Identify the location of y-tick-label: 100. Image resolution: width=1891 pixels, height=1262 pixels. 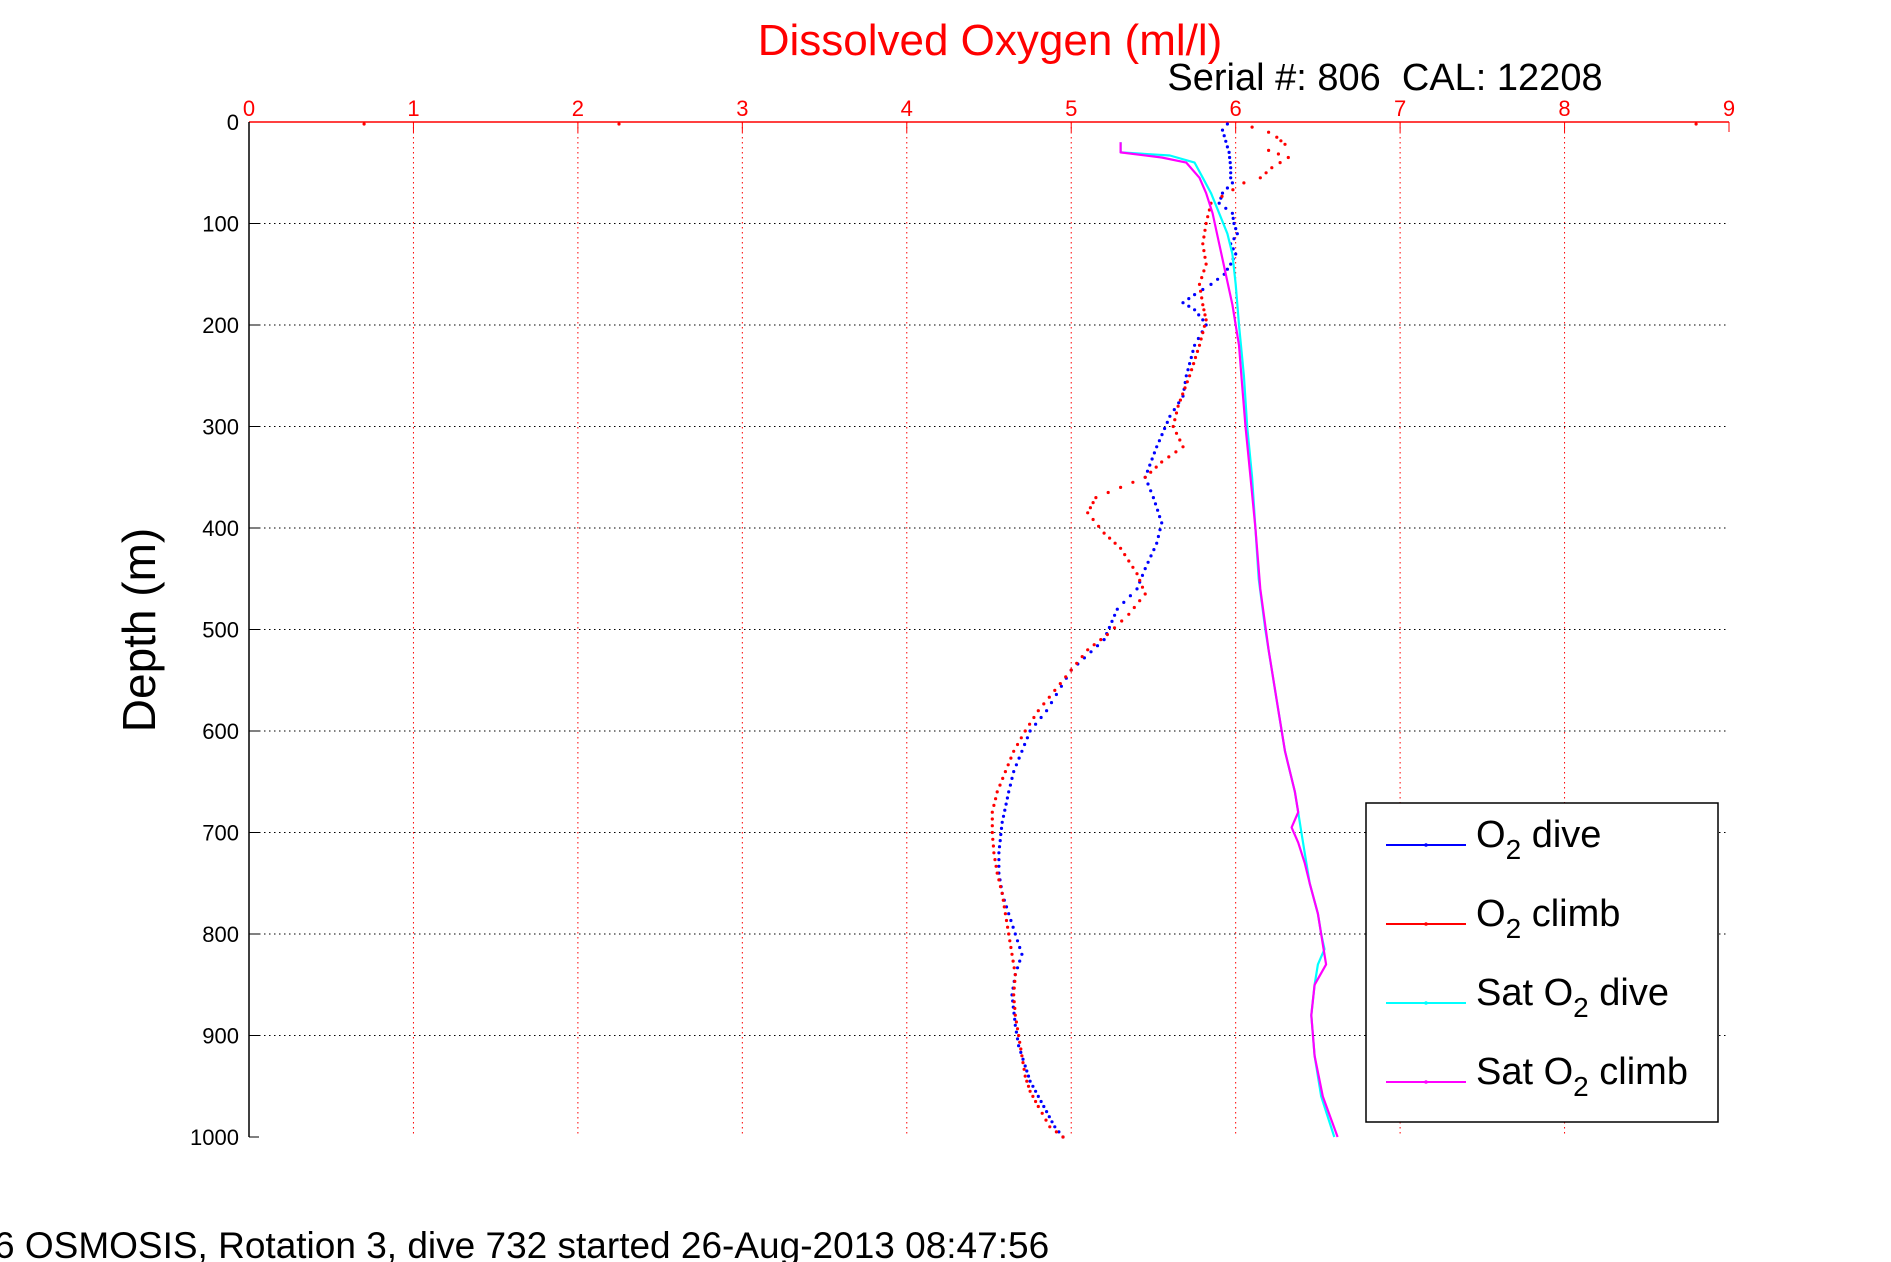
(220, 224).